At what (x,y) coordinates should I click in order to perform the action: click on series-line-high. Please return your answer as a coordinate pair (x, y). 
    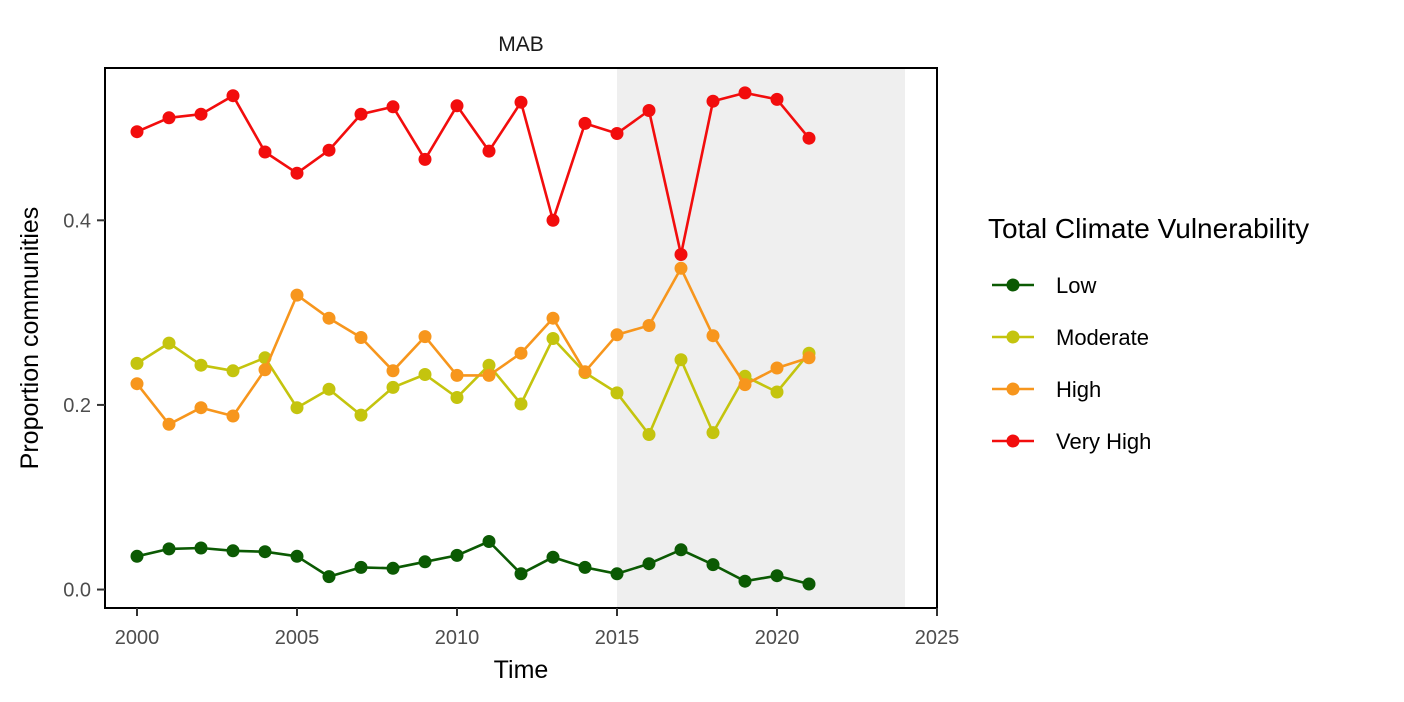
    Looking at the image, I should click on (472, 346).